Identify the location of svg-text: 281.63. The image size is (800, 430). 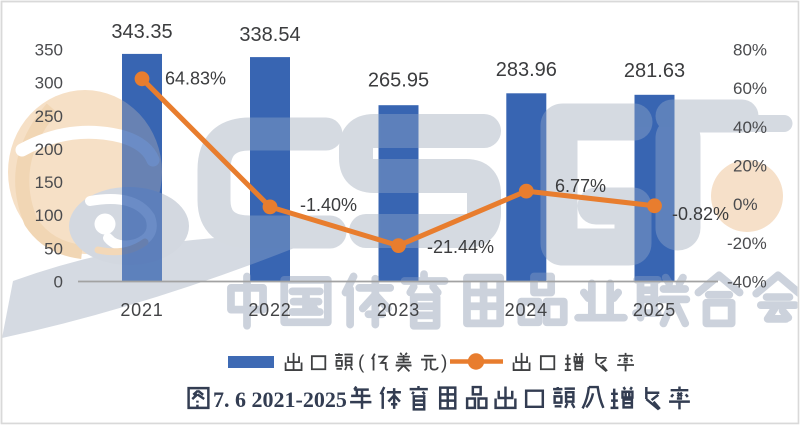
(654, 71).